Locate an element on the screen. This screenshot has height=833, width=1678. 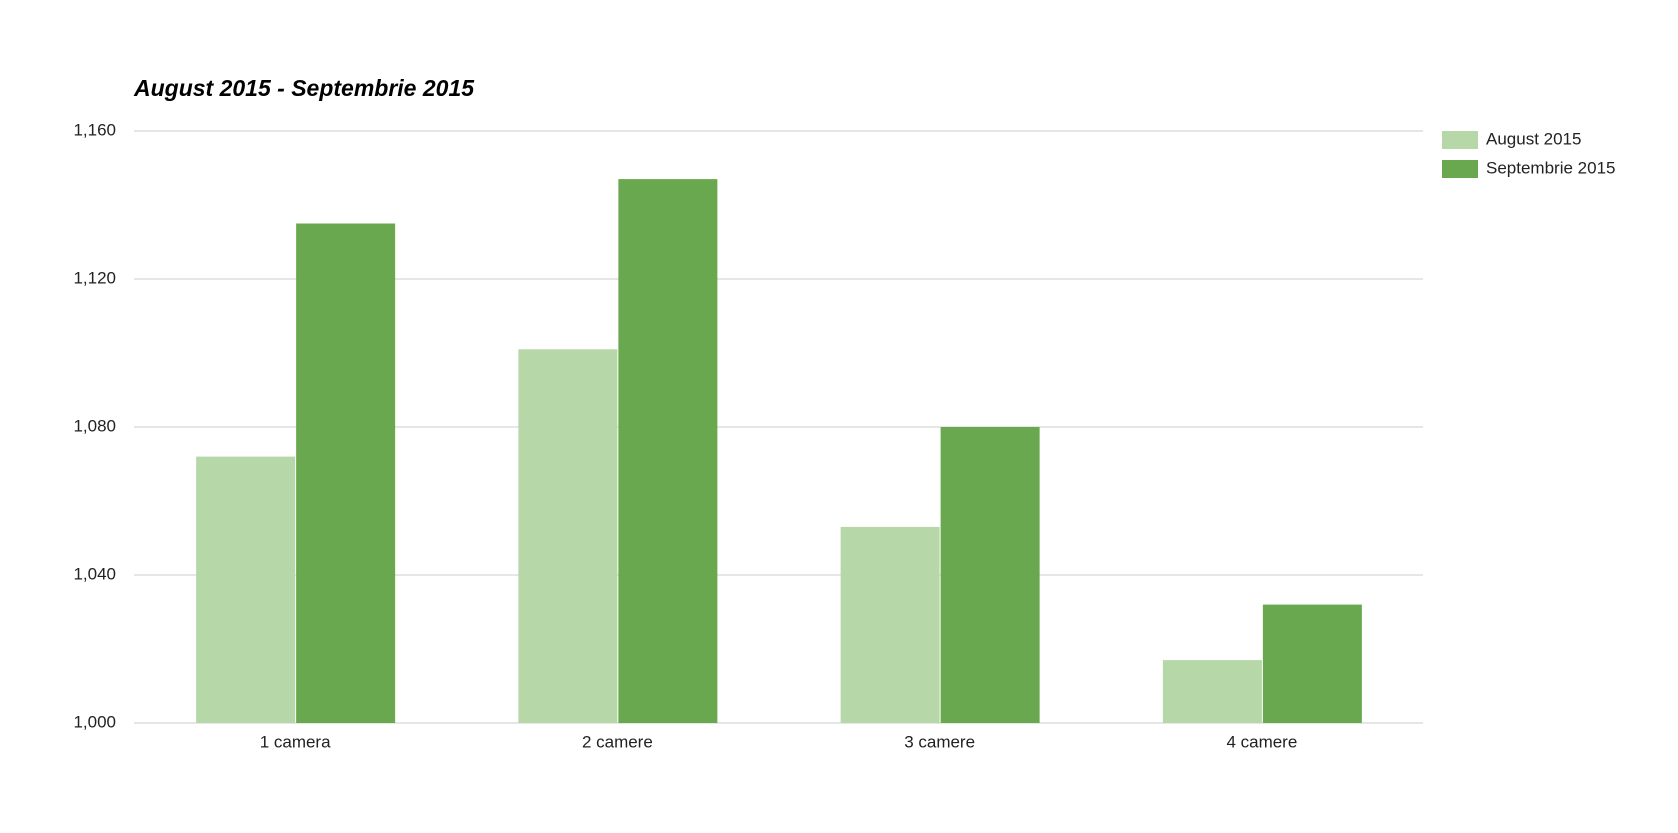
legend-label: Septembrie 2015 is located at coordinates (1550, 167).